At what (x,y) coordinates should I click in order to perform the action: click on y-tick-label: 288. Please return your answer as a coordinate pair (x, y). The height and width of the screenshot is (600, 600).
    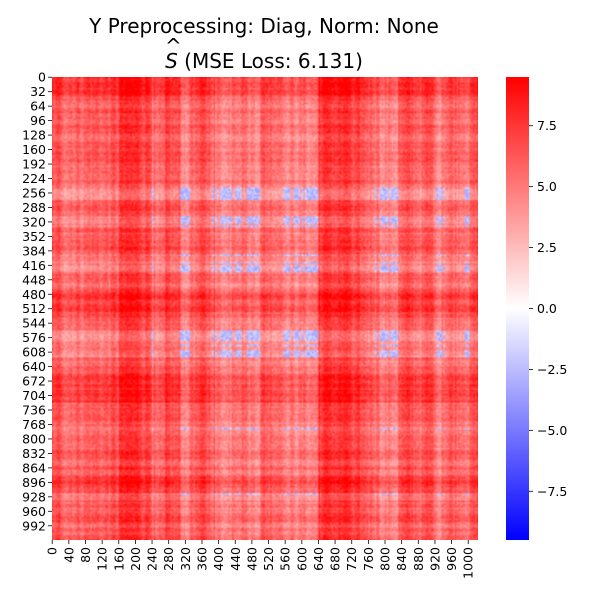
    Looking at the image, I should click on (34, 207).